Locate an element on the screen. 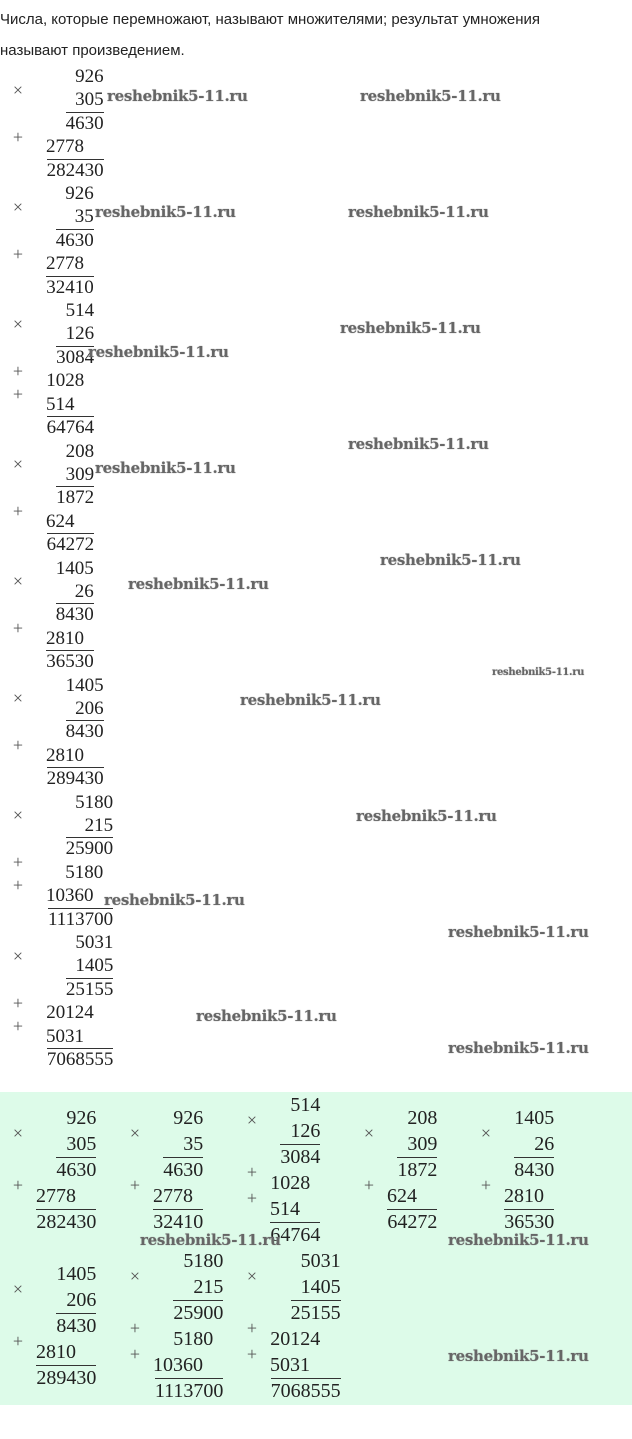 This screenshot has height=1439, width=632. partial-product: 2810 is located at coordinates (56, 1352).